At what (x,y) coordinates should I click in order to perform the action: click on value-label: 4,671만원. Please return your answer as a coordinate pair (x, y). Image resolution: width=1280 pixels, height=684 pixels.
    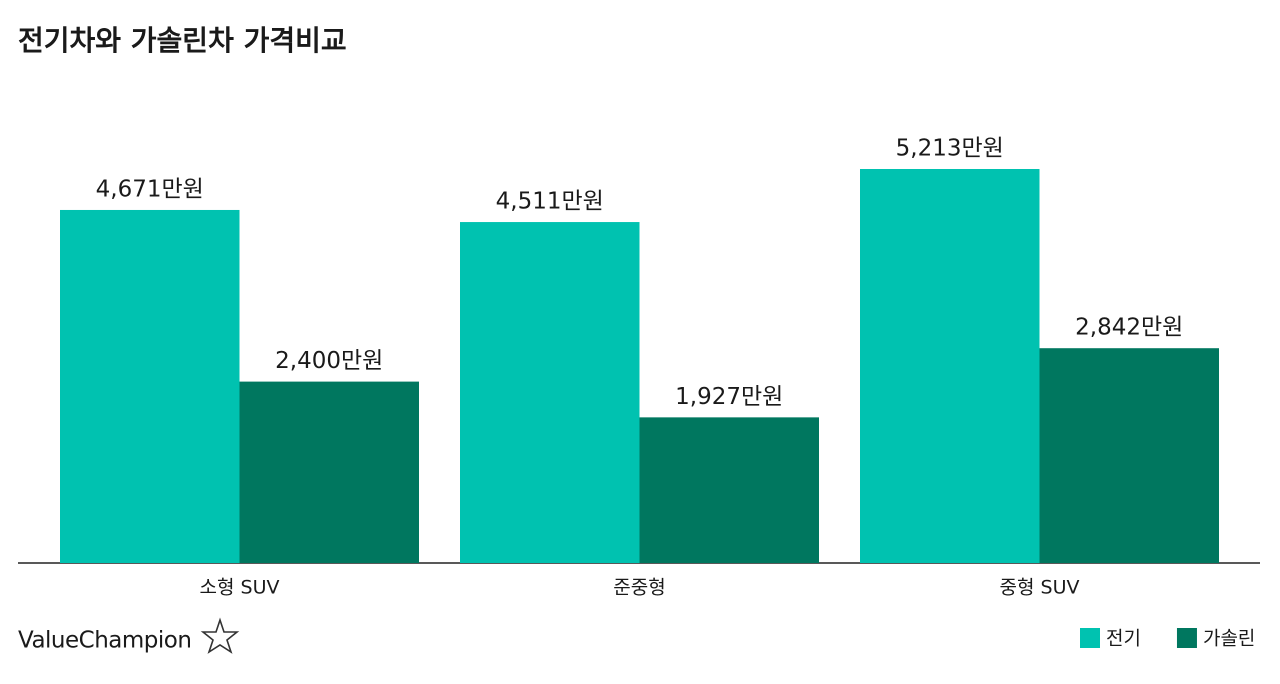
    Looking at the image, I should click on (150, 189).